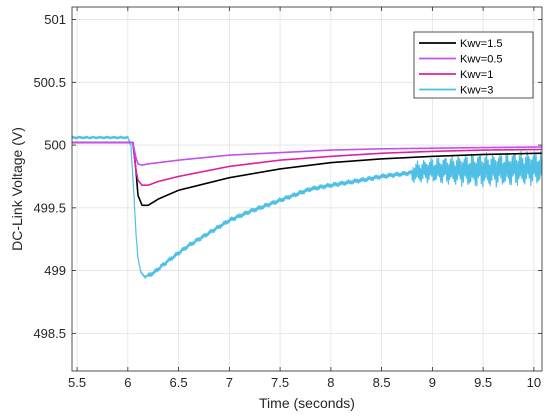 This screenshot has width=550, height=416. I want to click on legend: Kwv=1.5 Kwv=0.5 Kwv=1 Kwv=3, so click(473, 65).